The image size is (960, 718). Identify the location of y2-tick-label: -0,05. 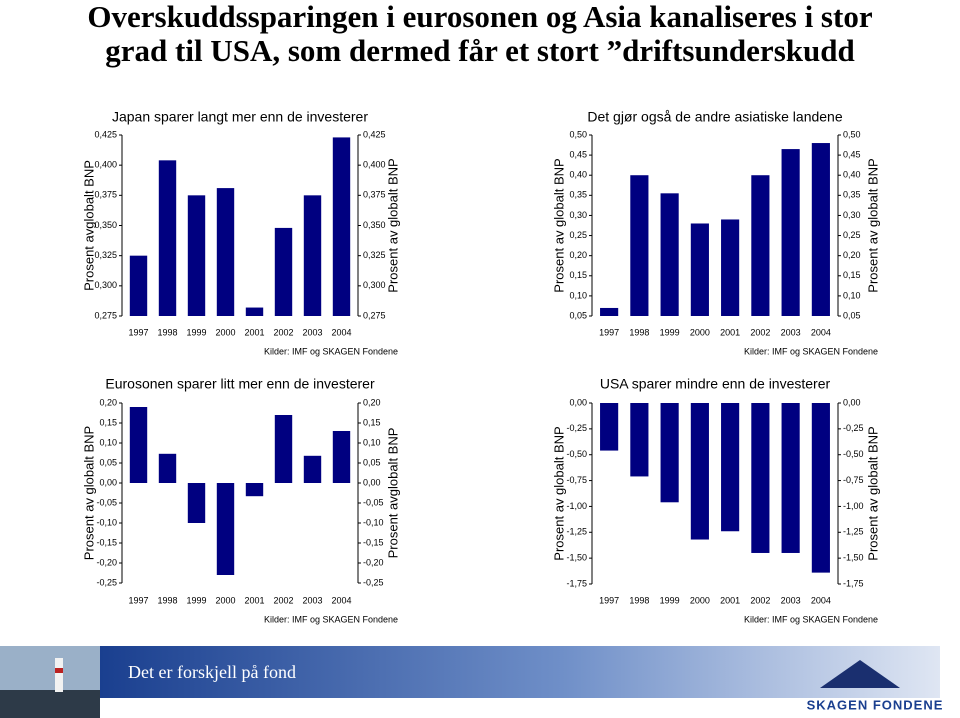
(373, 502).